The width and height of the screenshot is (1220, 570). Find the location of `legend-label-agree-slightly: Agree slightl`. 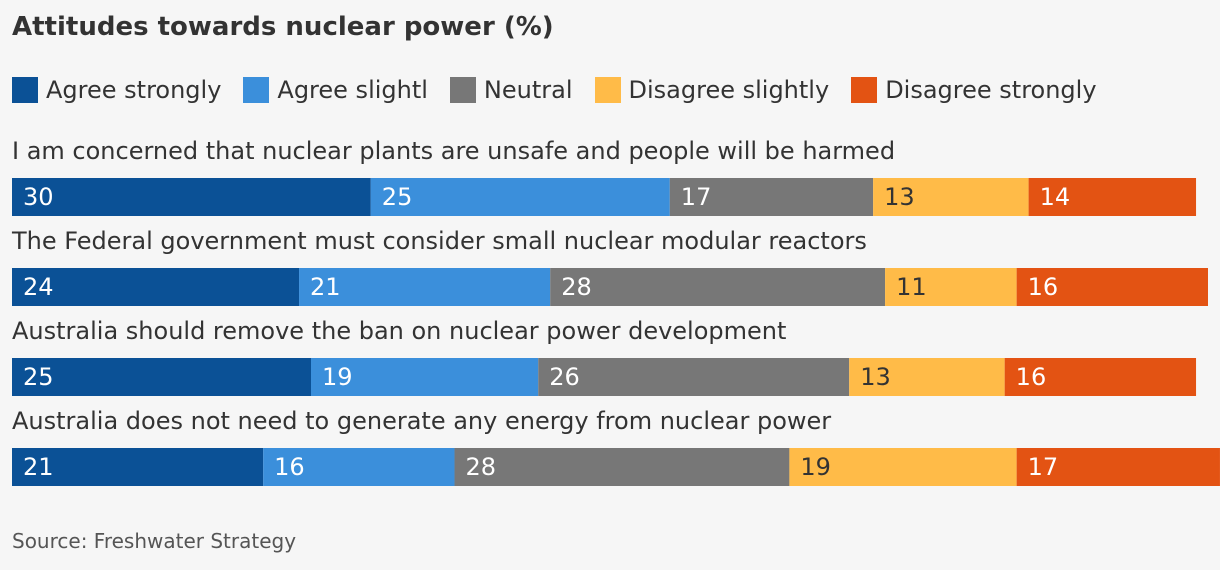

legend-label-agree-slightly: Agree slightl is located at coordinates (352, 90).